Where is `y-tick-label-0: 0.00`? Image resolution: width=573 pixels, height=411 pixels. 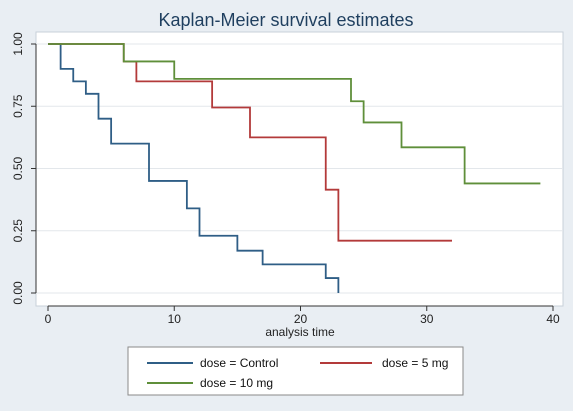 y-tick-label-0: 0.00 is located at coordinates (18, 293).